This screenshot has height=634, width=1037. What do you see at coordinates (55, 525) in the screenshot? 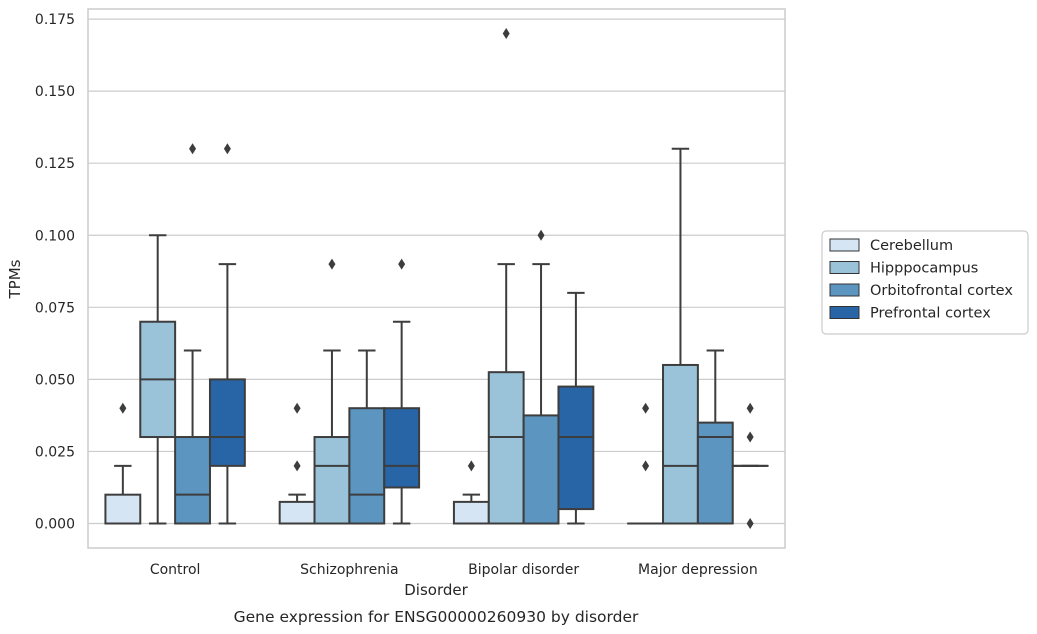
I see `y-tick-label: 0.000` at bounding box center [55, 525].